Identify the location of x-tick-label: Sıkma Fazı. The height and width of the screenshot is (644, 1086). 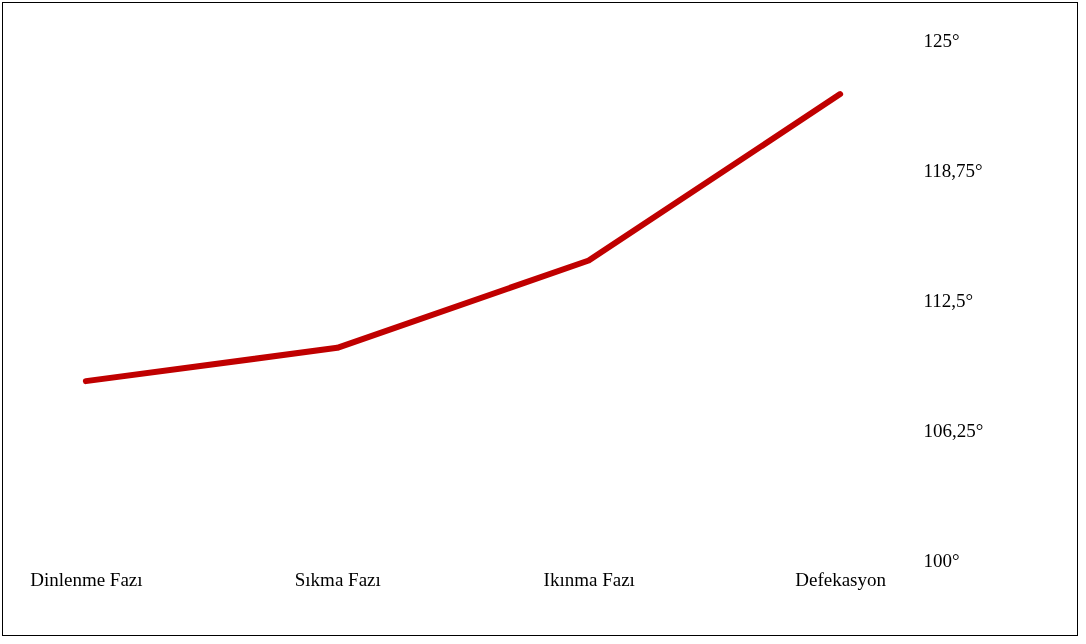
(337, 579).